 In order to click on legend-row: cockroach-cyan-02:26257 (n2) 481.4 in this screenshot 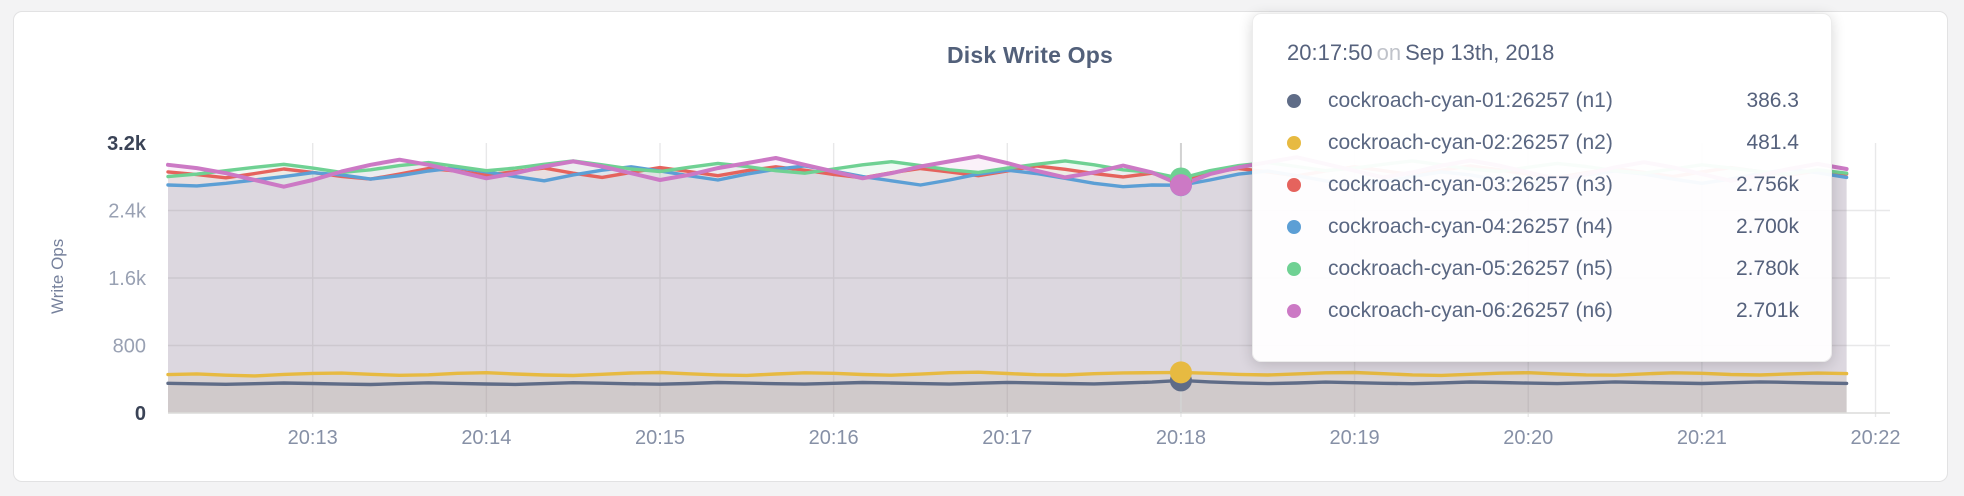, I will do `click(1543, 143)`.